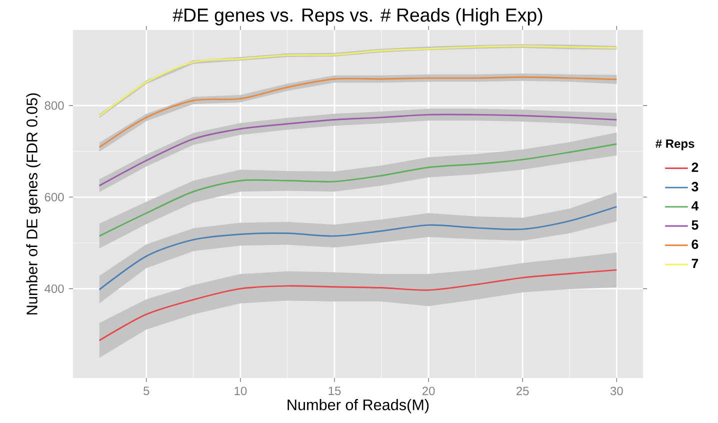 Image resolution: width=718 pixels, height=423 pixels. I want to click on legend-label: 4, so click(695, 205).